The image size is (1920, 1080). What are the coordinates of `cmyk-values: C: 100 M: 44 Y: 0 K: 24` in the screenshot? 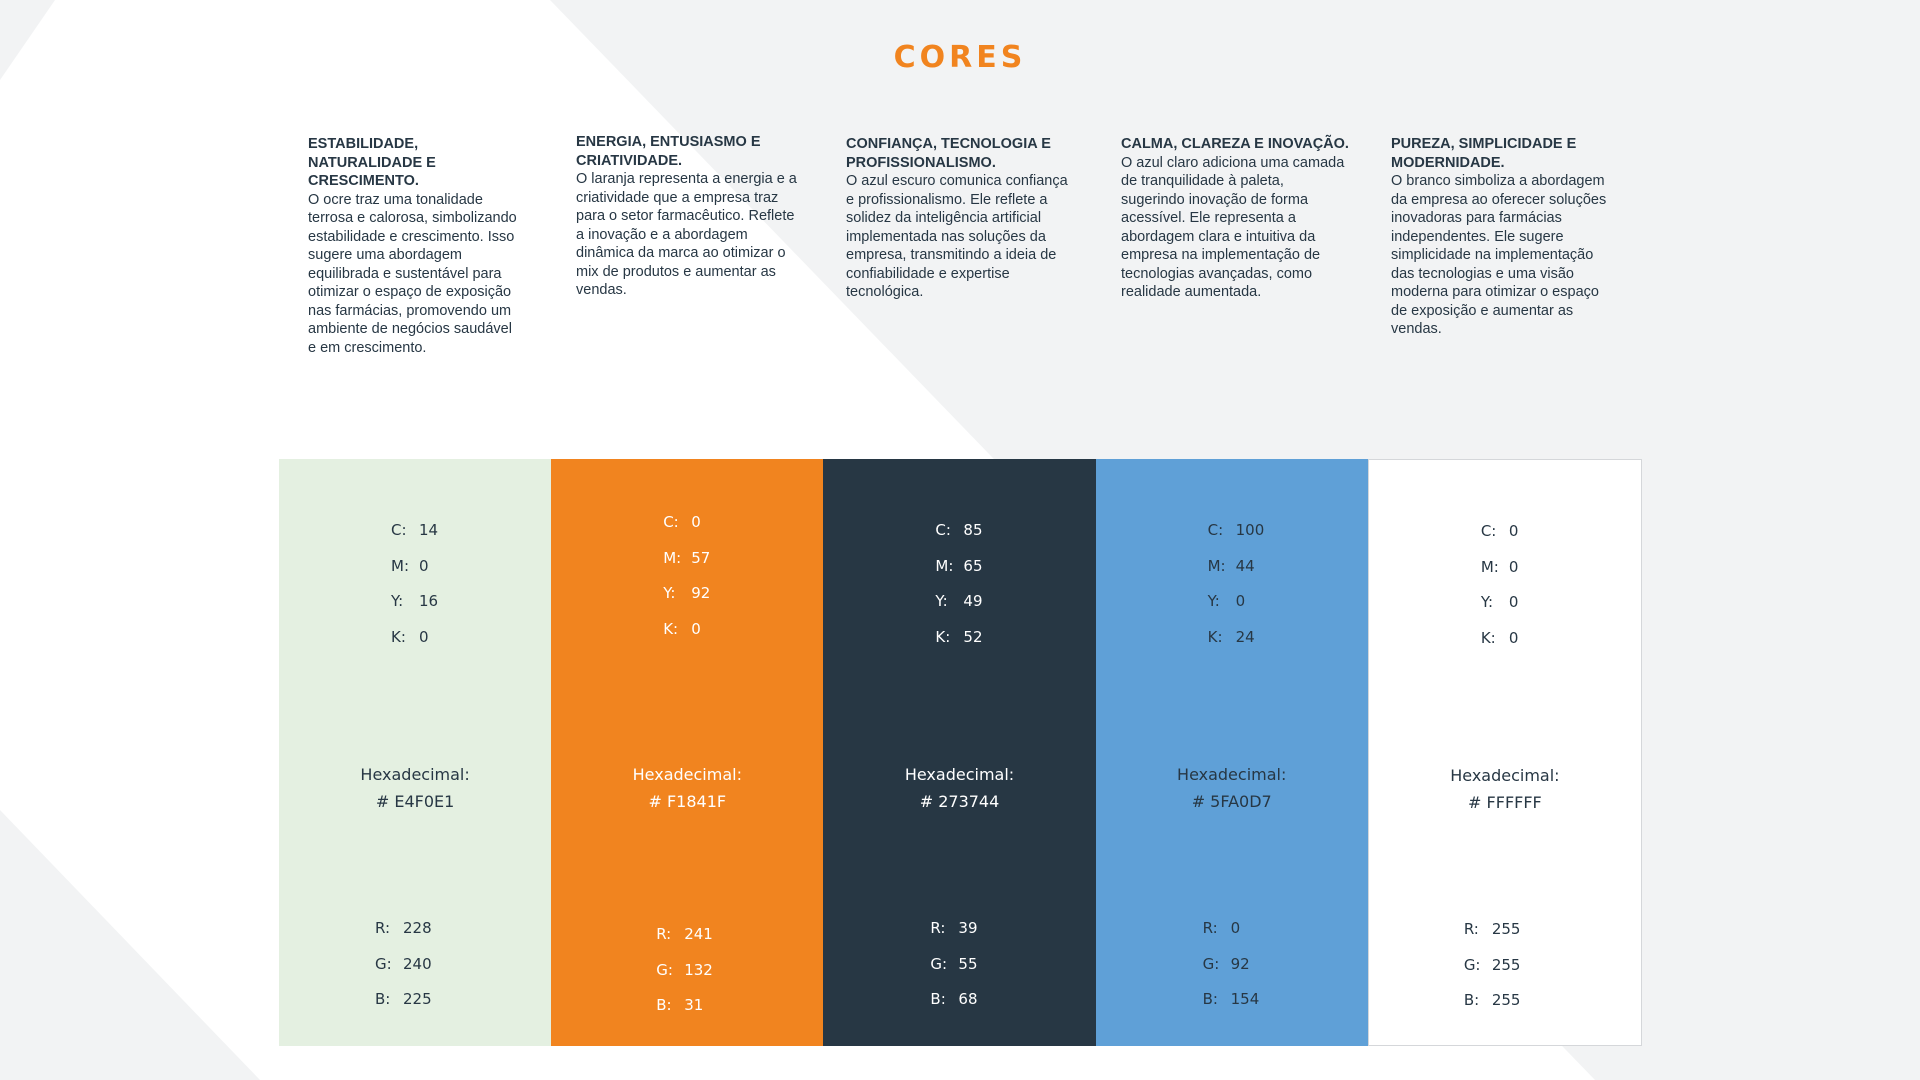 It's located at (1236, 592).